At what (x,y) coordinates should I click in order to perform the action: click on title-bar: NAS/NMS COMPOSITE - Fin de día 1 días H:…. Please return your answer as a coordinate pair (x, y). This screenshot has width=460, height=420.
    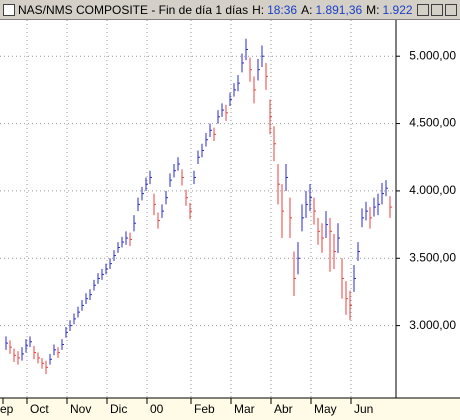
    Looking at the image, I should click on (230, 10).